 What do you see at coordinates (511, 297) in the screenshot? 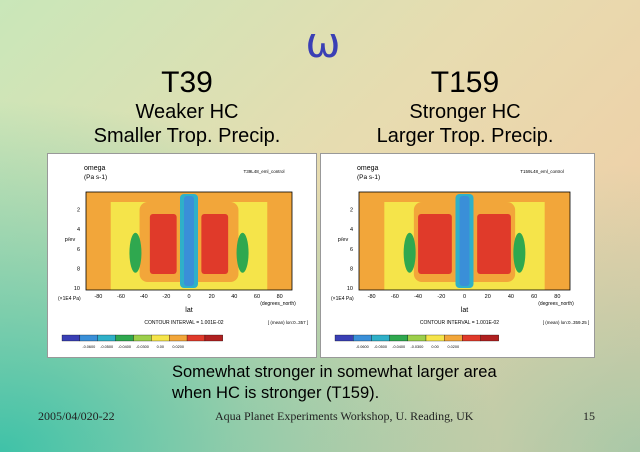
I see `x-tick-label: 40` at bounding box center [511, 297].